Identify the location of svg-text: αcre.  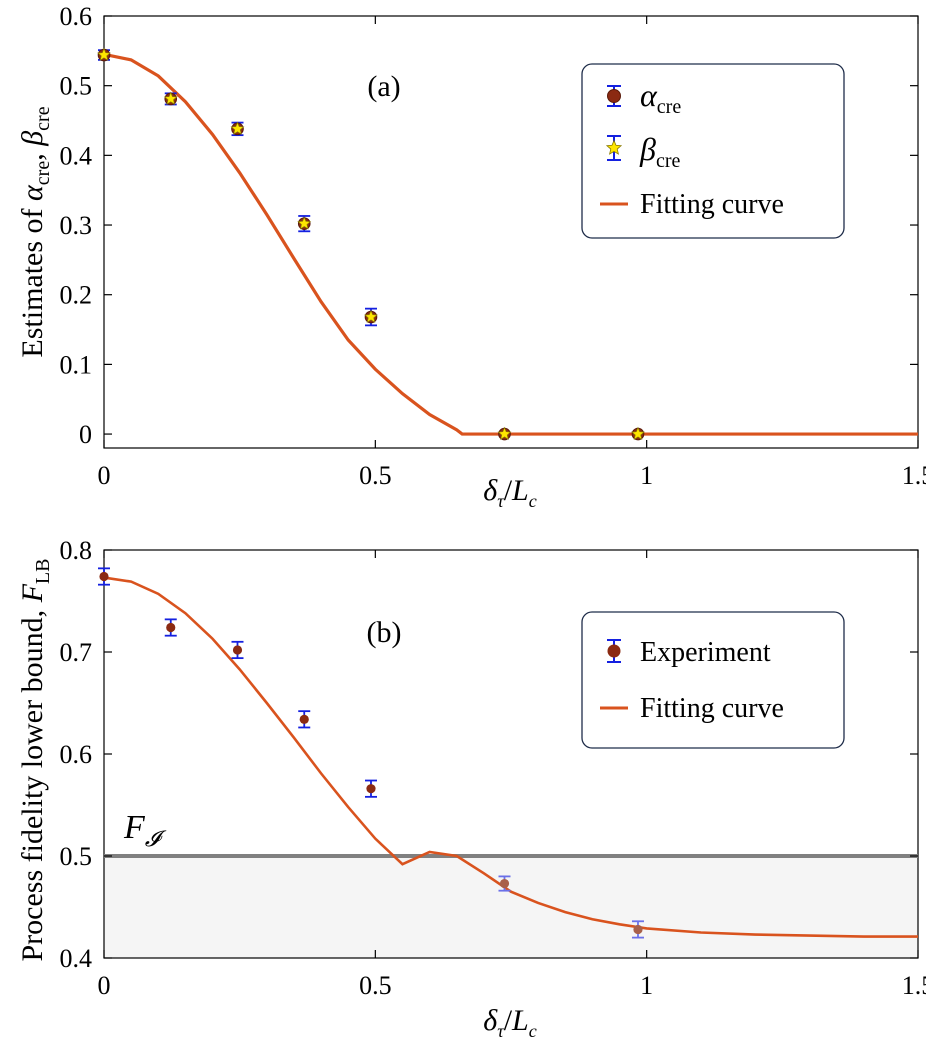
(660, 97).